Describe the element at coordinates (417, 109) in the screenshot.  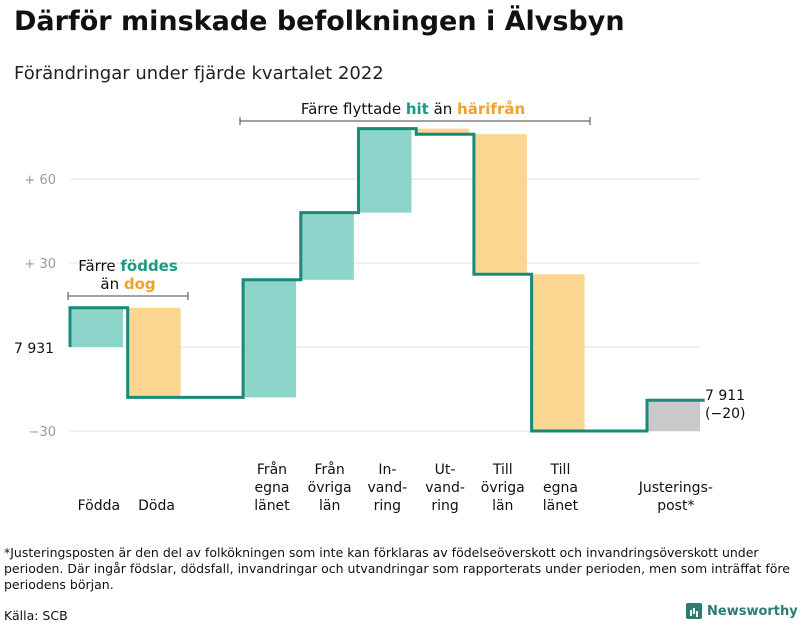
I see `migration-annotation-part: hit` at that location.